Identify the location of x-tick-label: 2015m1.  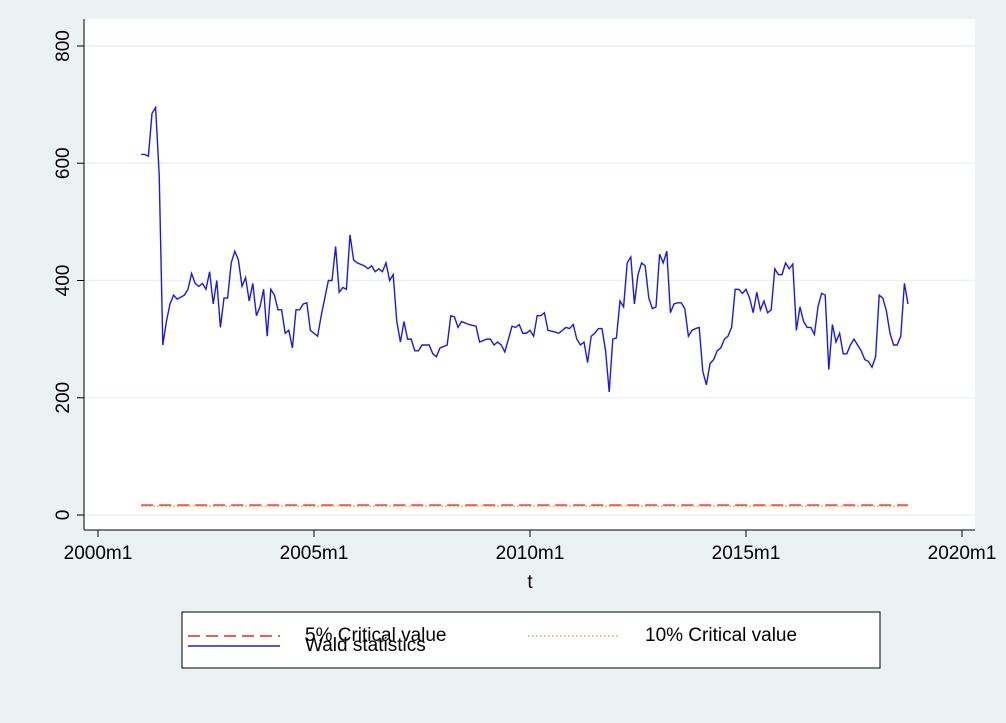
(746, 553).